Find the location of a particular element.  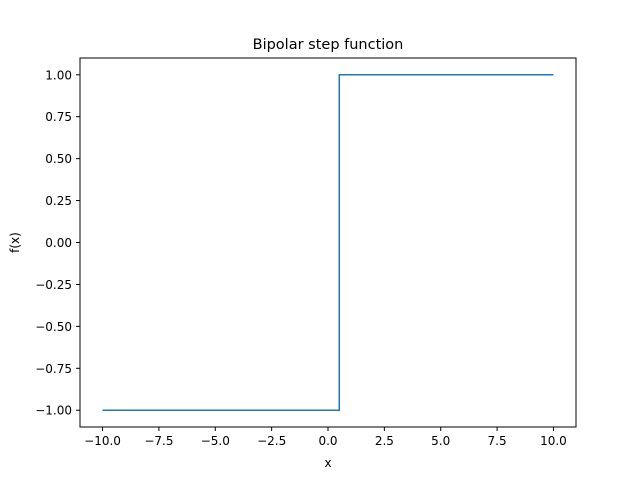

y-axis: −1.00 −0.75 −0.50 −0.25 0.00 0.25 0.50 0.75 1.00 is located at coordinates (57, 243).